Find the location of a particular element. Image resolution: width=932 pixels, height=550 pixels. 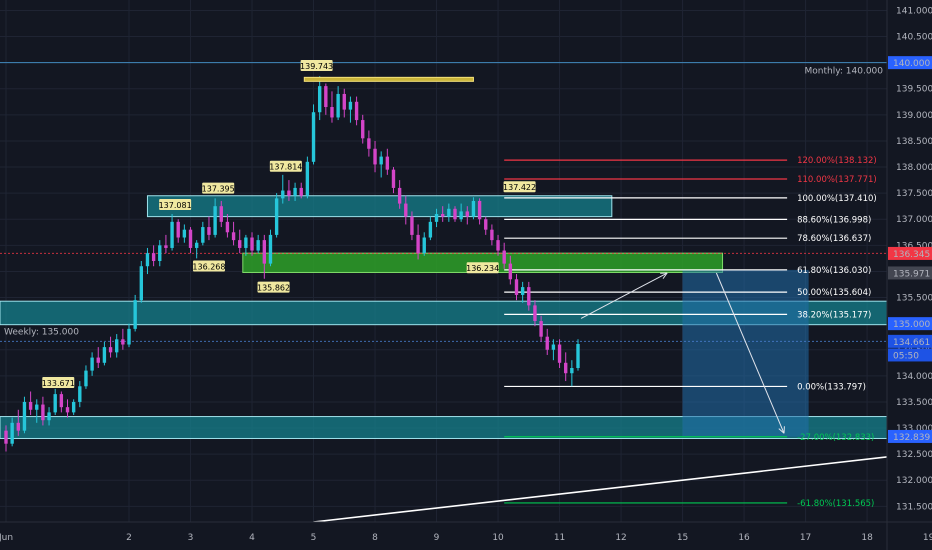

y-tick-label: 132.500 is located at coordinates (914, 455).